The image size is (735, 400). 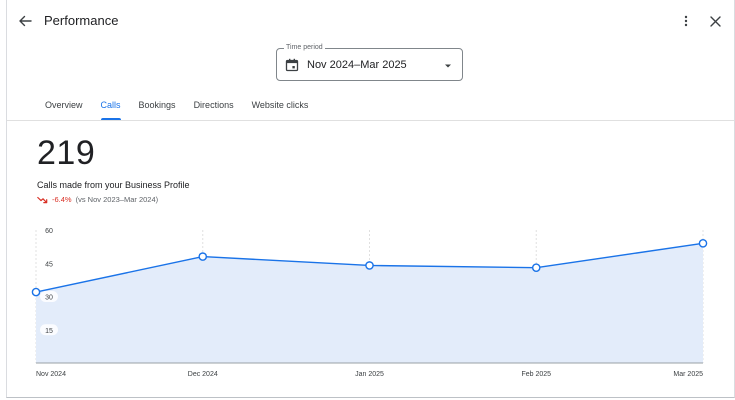 I want to click on y-tick-label: 60, so click(x=49, y=231).